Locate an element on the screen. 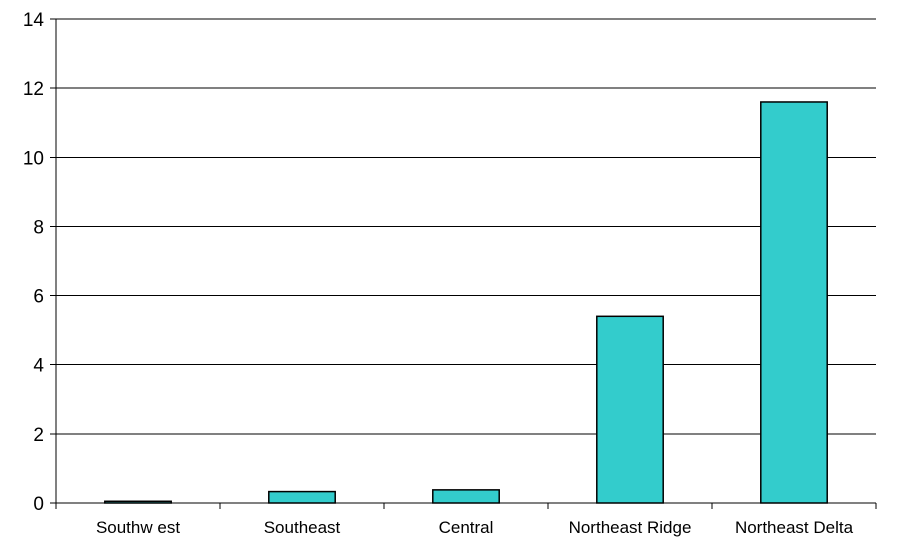 The width and height of the screenshot is (898, 547). x-category-label: Northeast Ridge is located at coordinates (630, 527).